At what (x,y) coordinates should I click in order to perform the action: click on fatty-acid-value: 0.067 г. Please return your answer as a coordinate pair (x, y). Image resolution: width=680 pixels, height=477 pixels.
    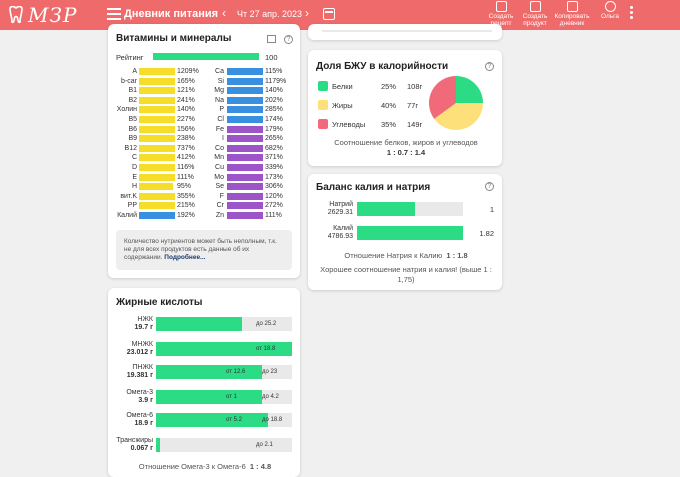
    Looking at the image, I should click on (141, 448).